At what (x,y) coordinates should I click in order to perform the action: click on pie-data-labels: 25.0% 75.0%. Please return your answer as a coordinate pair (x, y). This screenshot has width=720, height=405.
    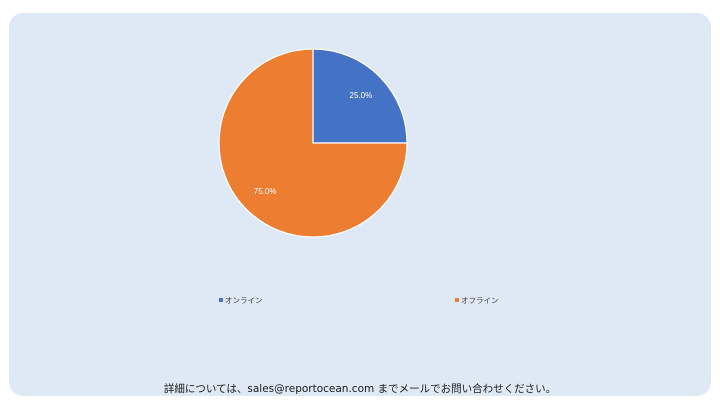
    Looking at the image, I should click on (313, 143).